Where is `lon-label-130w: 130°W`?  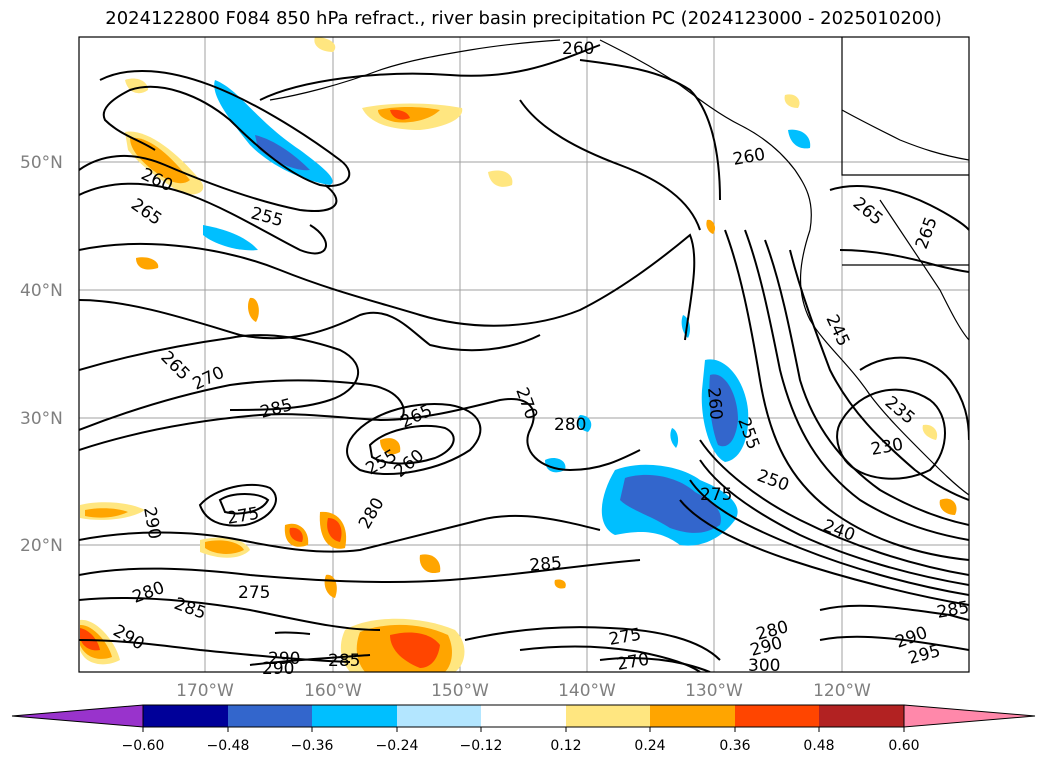 lon-label-130w: 130°W is located at coordinates (714, 691).